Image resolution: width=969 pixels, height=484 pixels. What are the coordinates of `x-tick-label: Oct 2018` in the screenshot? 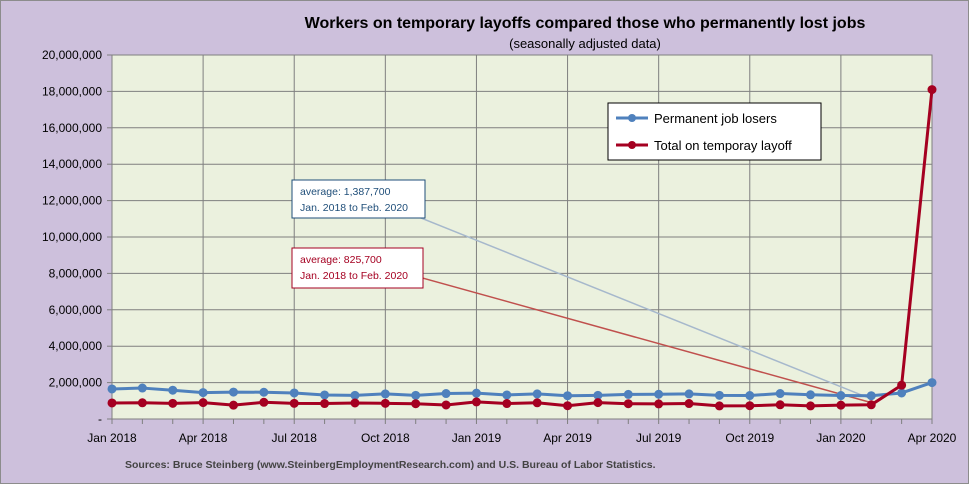 It's located at (385, 438).